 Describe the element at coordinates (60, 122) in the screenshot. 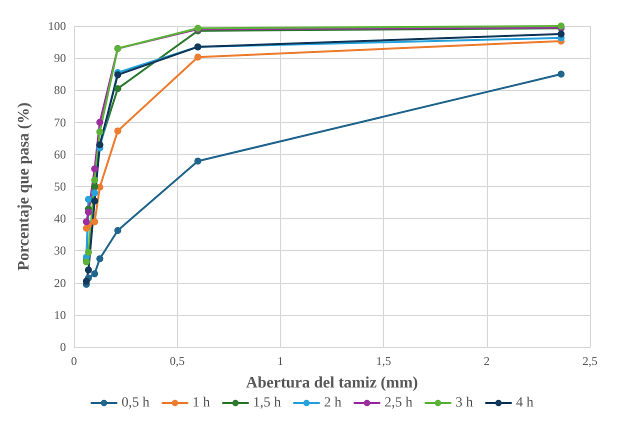

I see `y-tick-label: 70` at that location.